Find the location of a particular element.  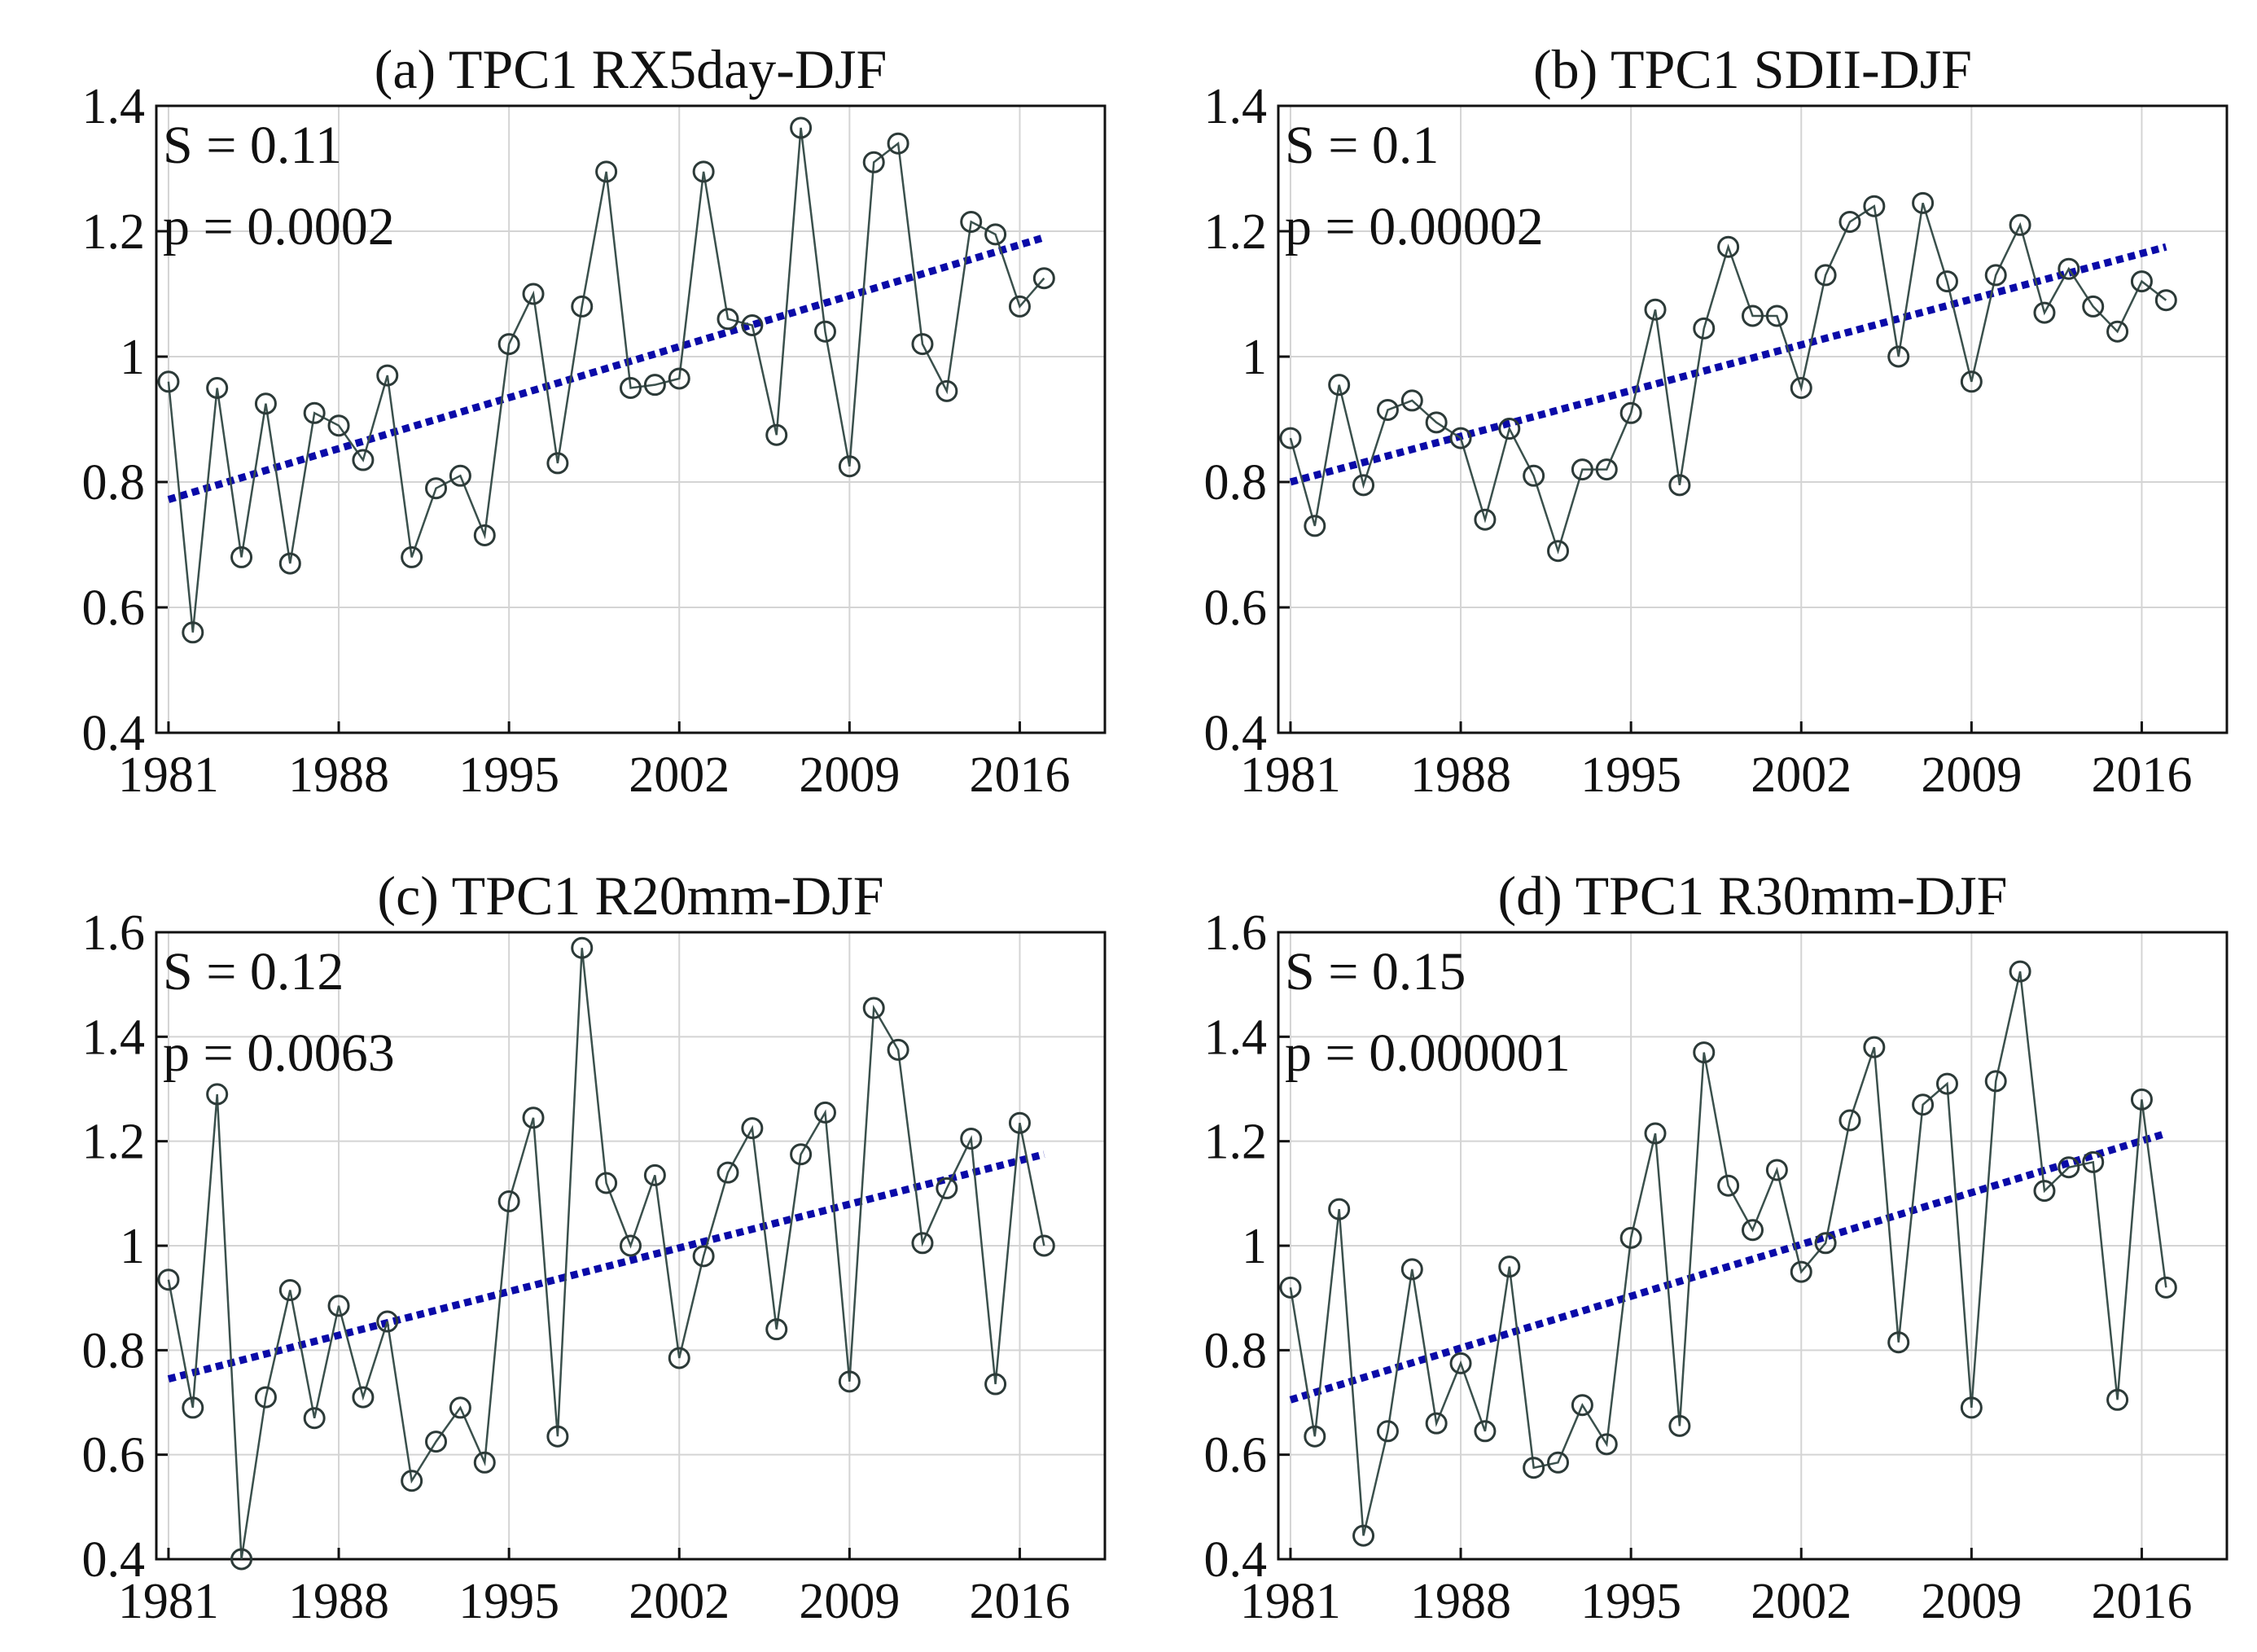

slope-annotation: S = 0.15 is located at coordinates (1375, 971).